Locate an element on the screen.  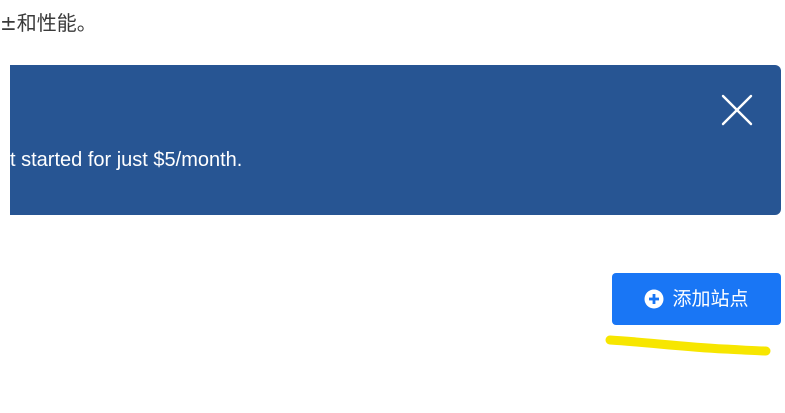
add-site-label: 添加站点 is located at coordinates (710, 299).